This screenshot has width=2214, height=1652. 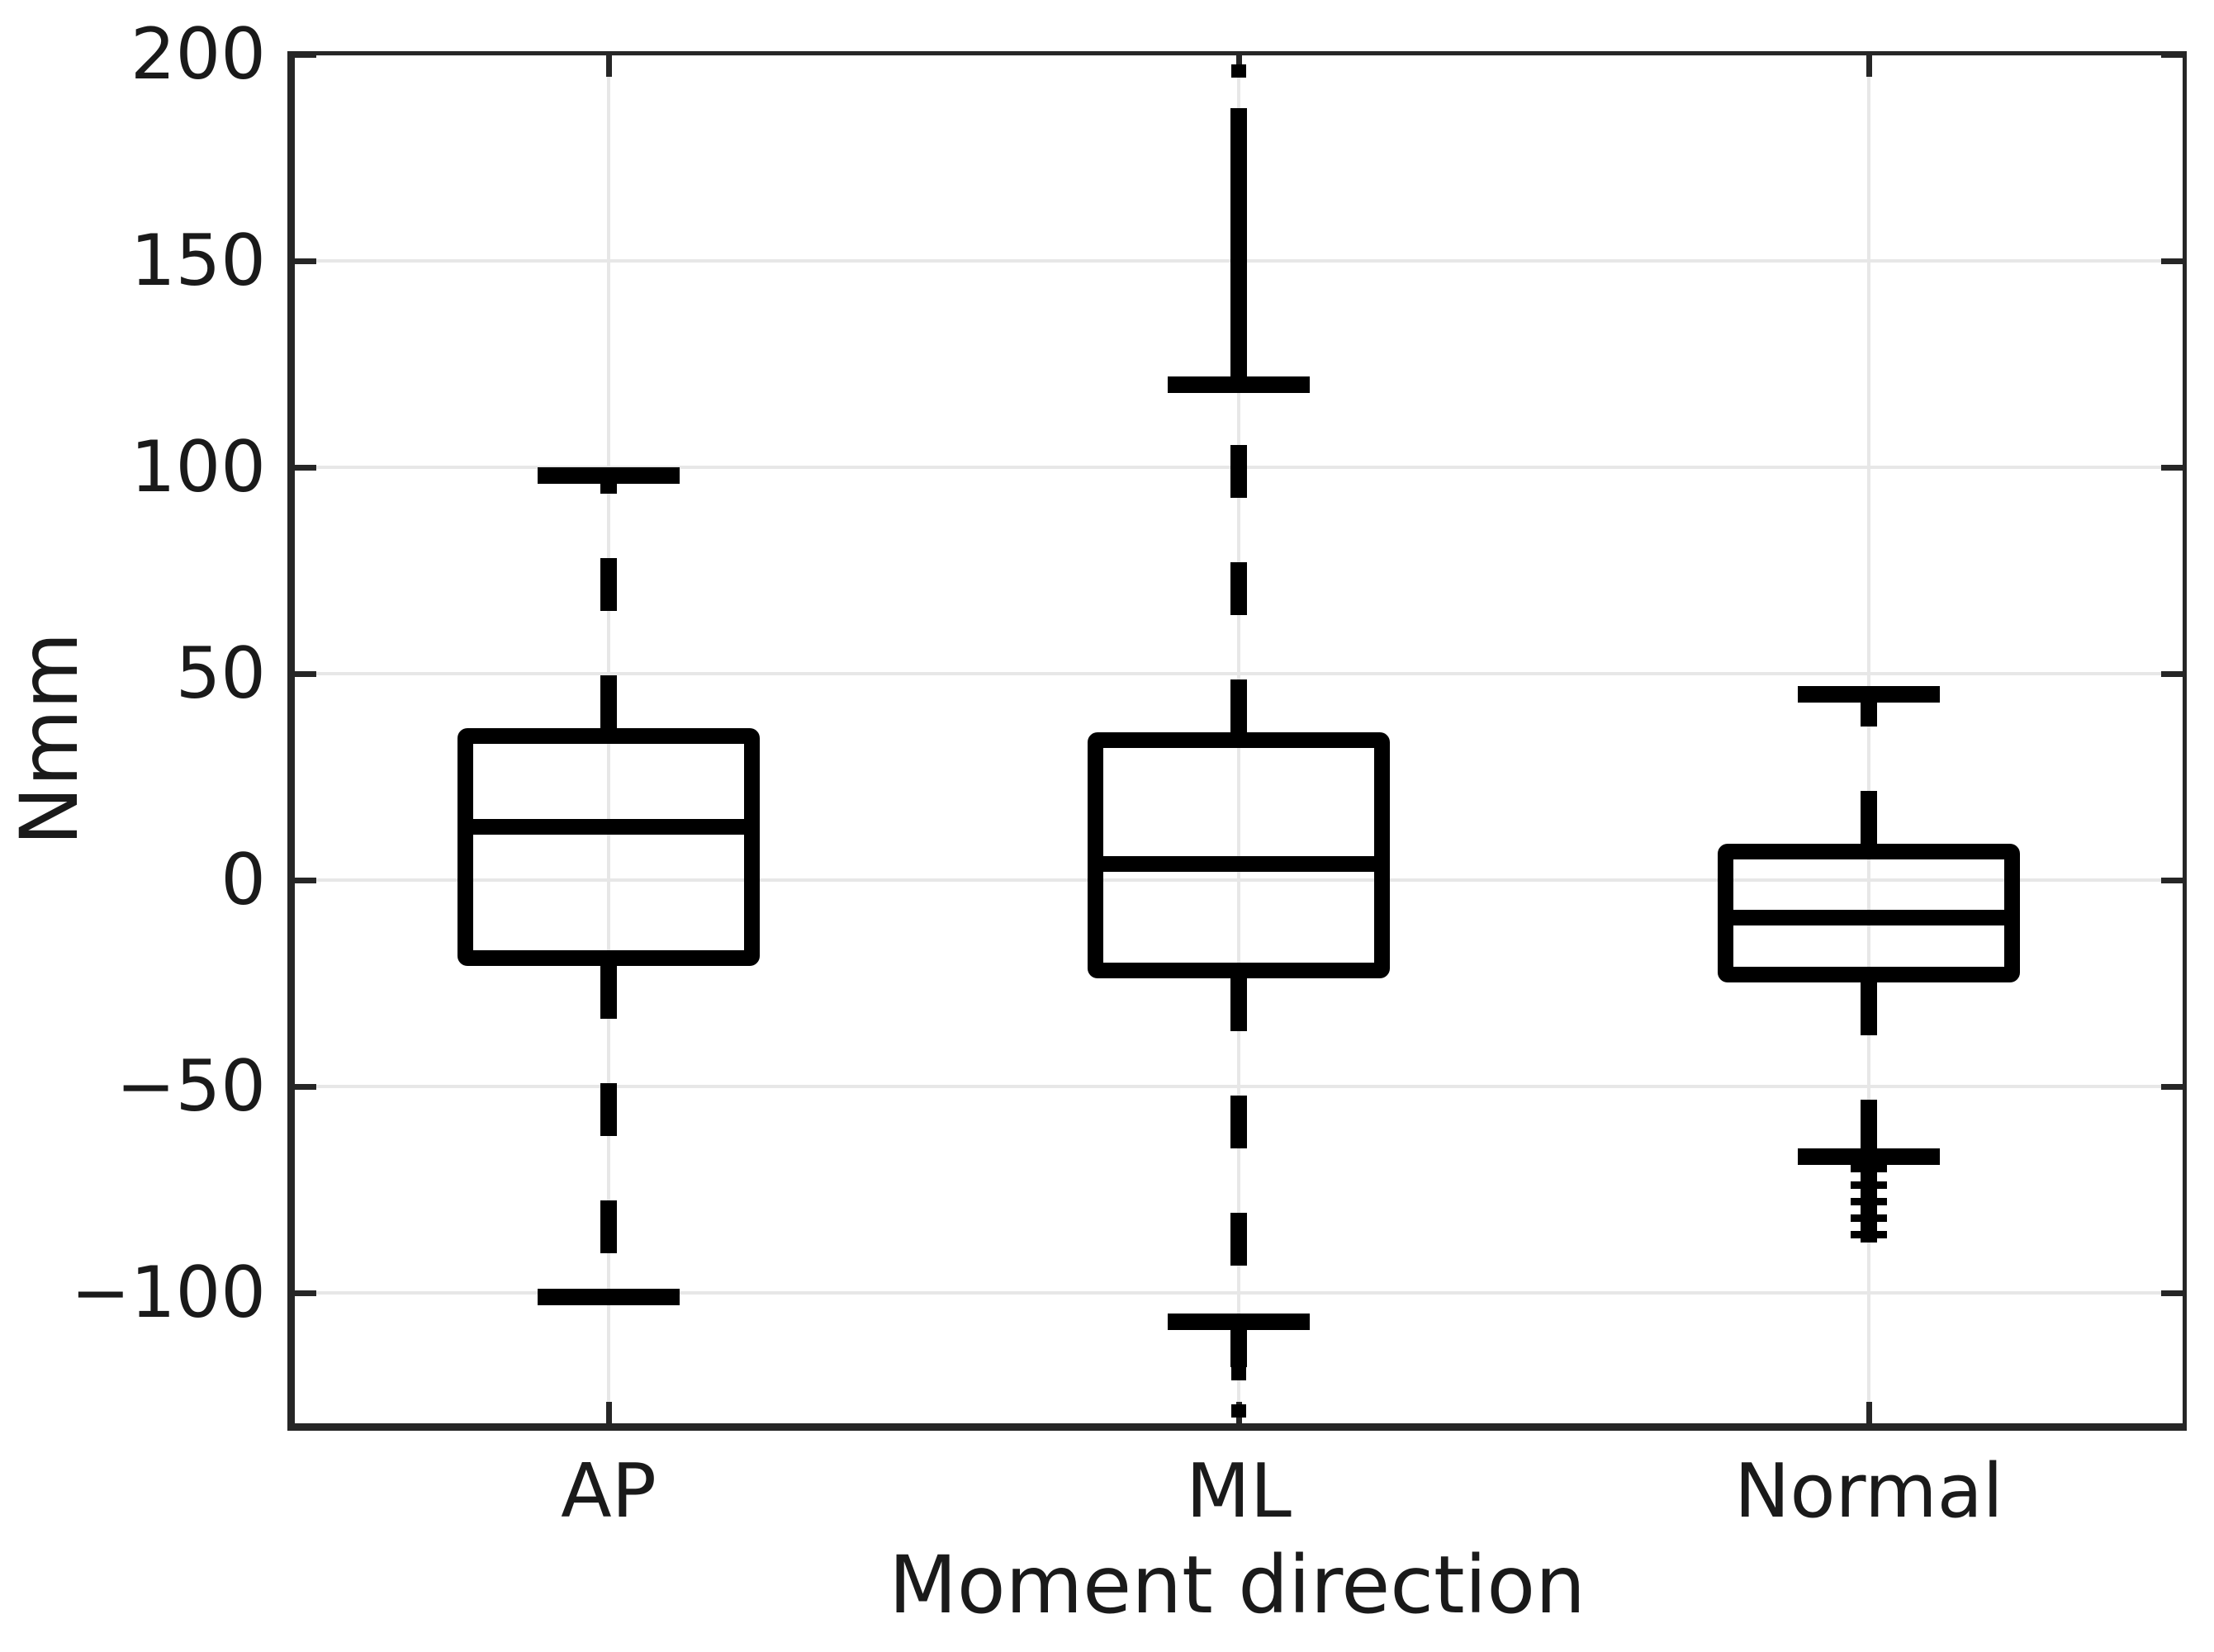 I want to click on y-tick-label: 200, so click(x=198, y=55).